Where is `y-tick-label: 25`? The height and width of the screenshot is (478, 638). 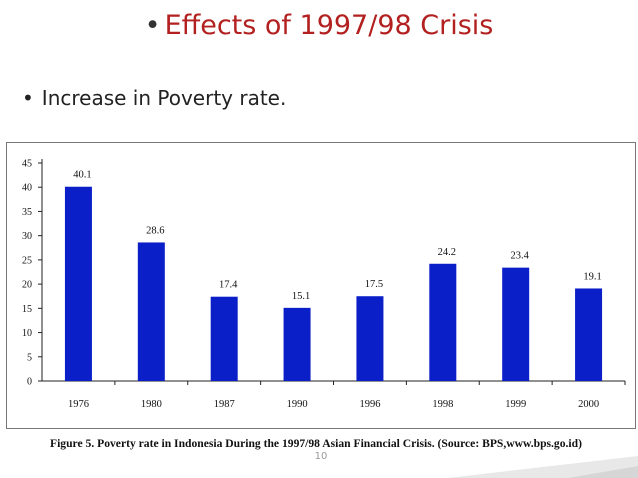 y-tick-label: 25 is located at coordinates (27, 260).